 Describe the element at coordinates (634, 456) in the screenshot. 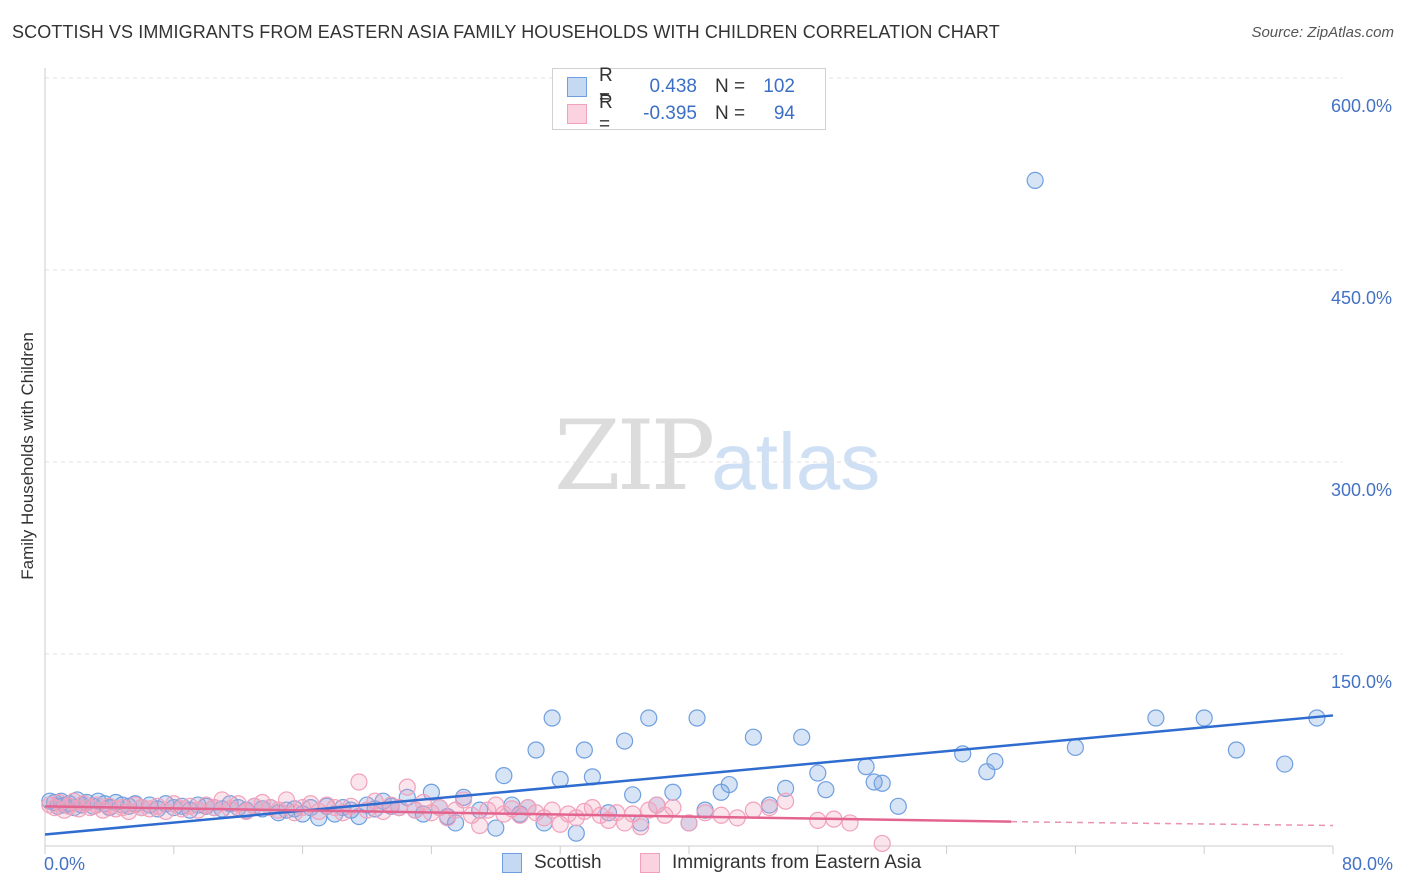

I see `watermark-zip: ZIP` at that location.